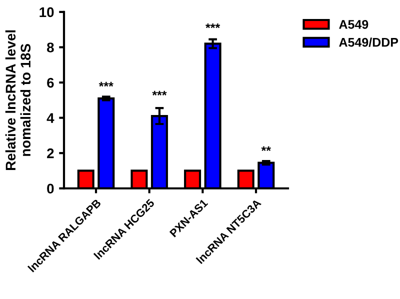 Image resolution: width=400 pixels, height=299 pixels. Describe the element at coordinates (266, 148) in the screenshot. I see `annotation: **` at that location.